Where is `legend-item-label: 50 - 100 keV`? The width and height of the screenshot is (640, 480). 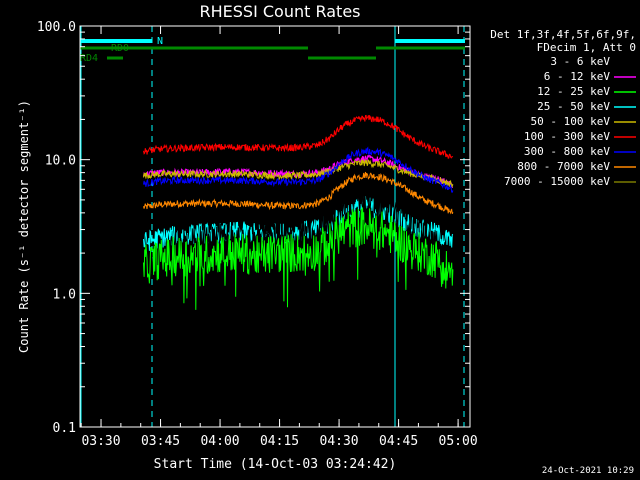 legend-item-label: 50 - 100 keV is located at coordinates (570, 121).